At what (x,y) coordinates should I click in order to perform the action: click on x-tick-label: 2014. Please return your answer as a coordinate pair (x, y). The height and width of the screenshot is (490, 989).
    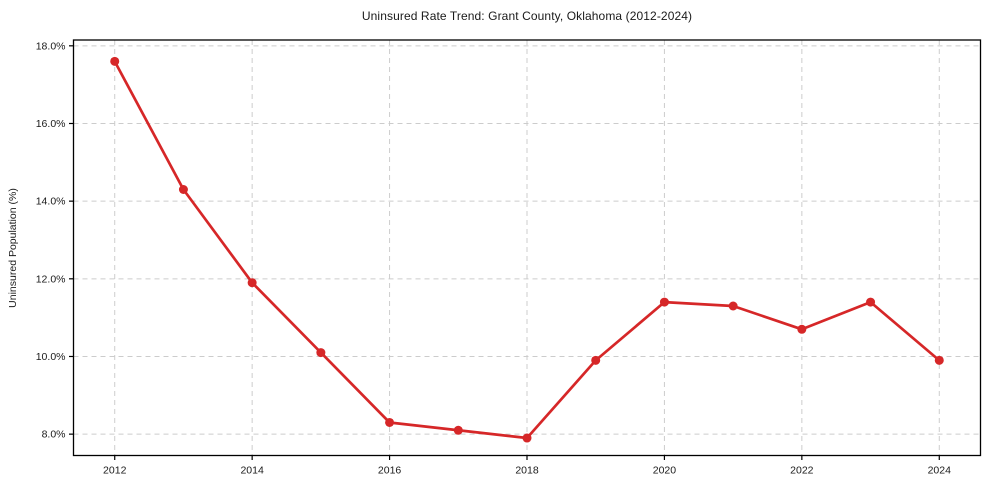
    Looking at the image, I should click on (252, 471).